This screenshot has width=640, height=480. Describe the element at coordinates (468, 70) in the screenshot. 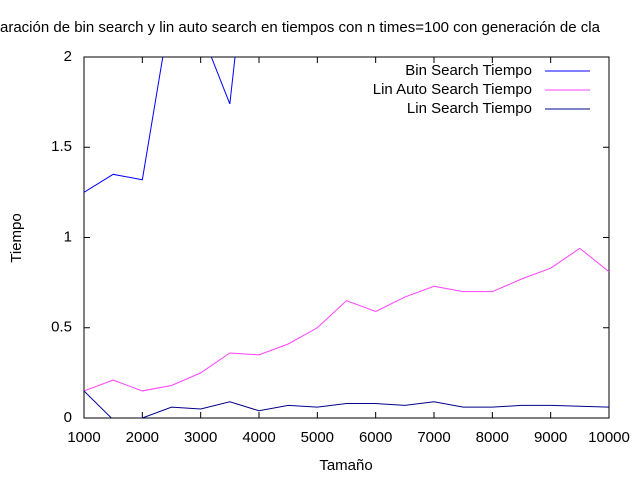

I see `legend-label: Bin Search Tiempo` at that location.